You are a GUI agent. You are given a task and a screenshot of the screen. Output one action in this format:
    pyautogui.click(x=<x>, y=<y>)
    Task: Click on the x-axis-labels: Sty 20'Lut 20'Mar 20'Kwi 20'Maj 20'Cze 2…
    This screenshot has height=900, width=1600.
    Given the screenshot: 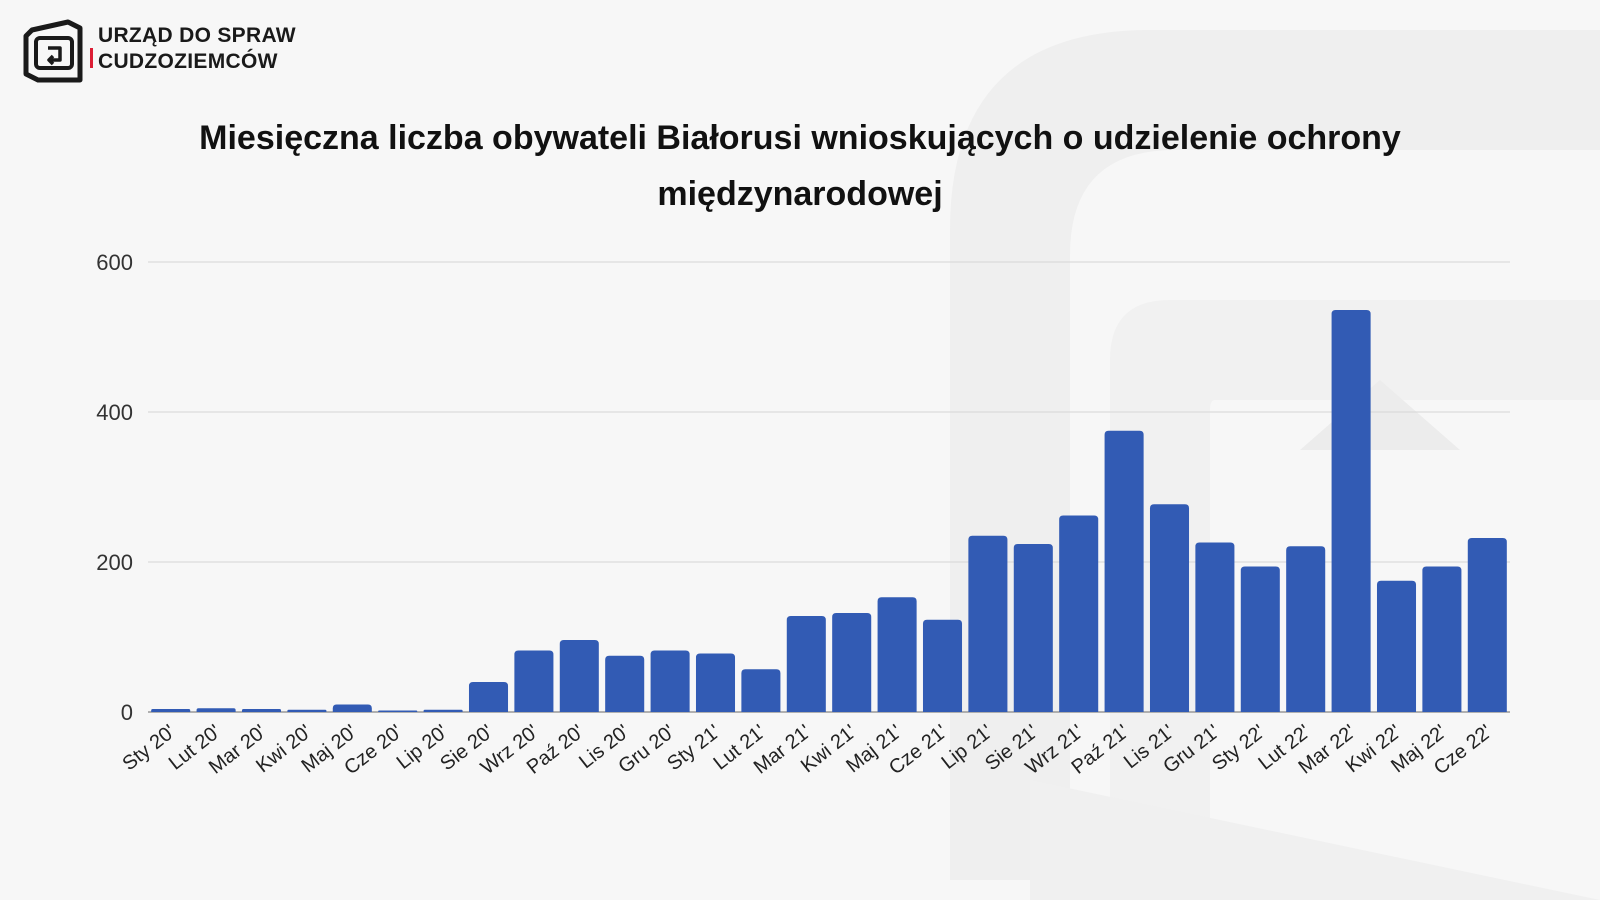 What is the action you would take?
    pyautogui.click(x=808, y=750)
    